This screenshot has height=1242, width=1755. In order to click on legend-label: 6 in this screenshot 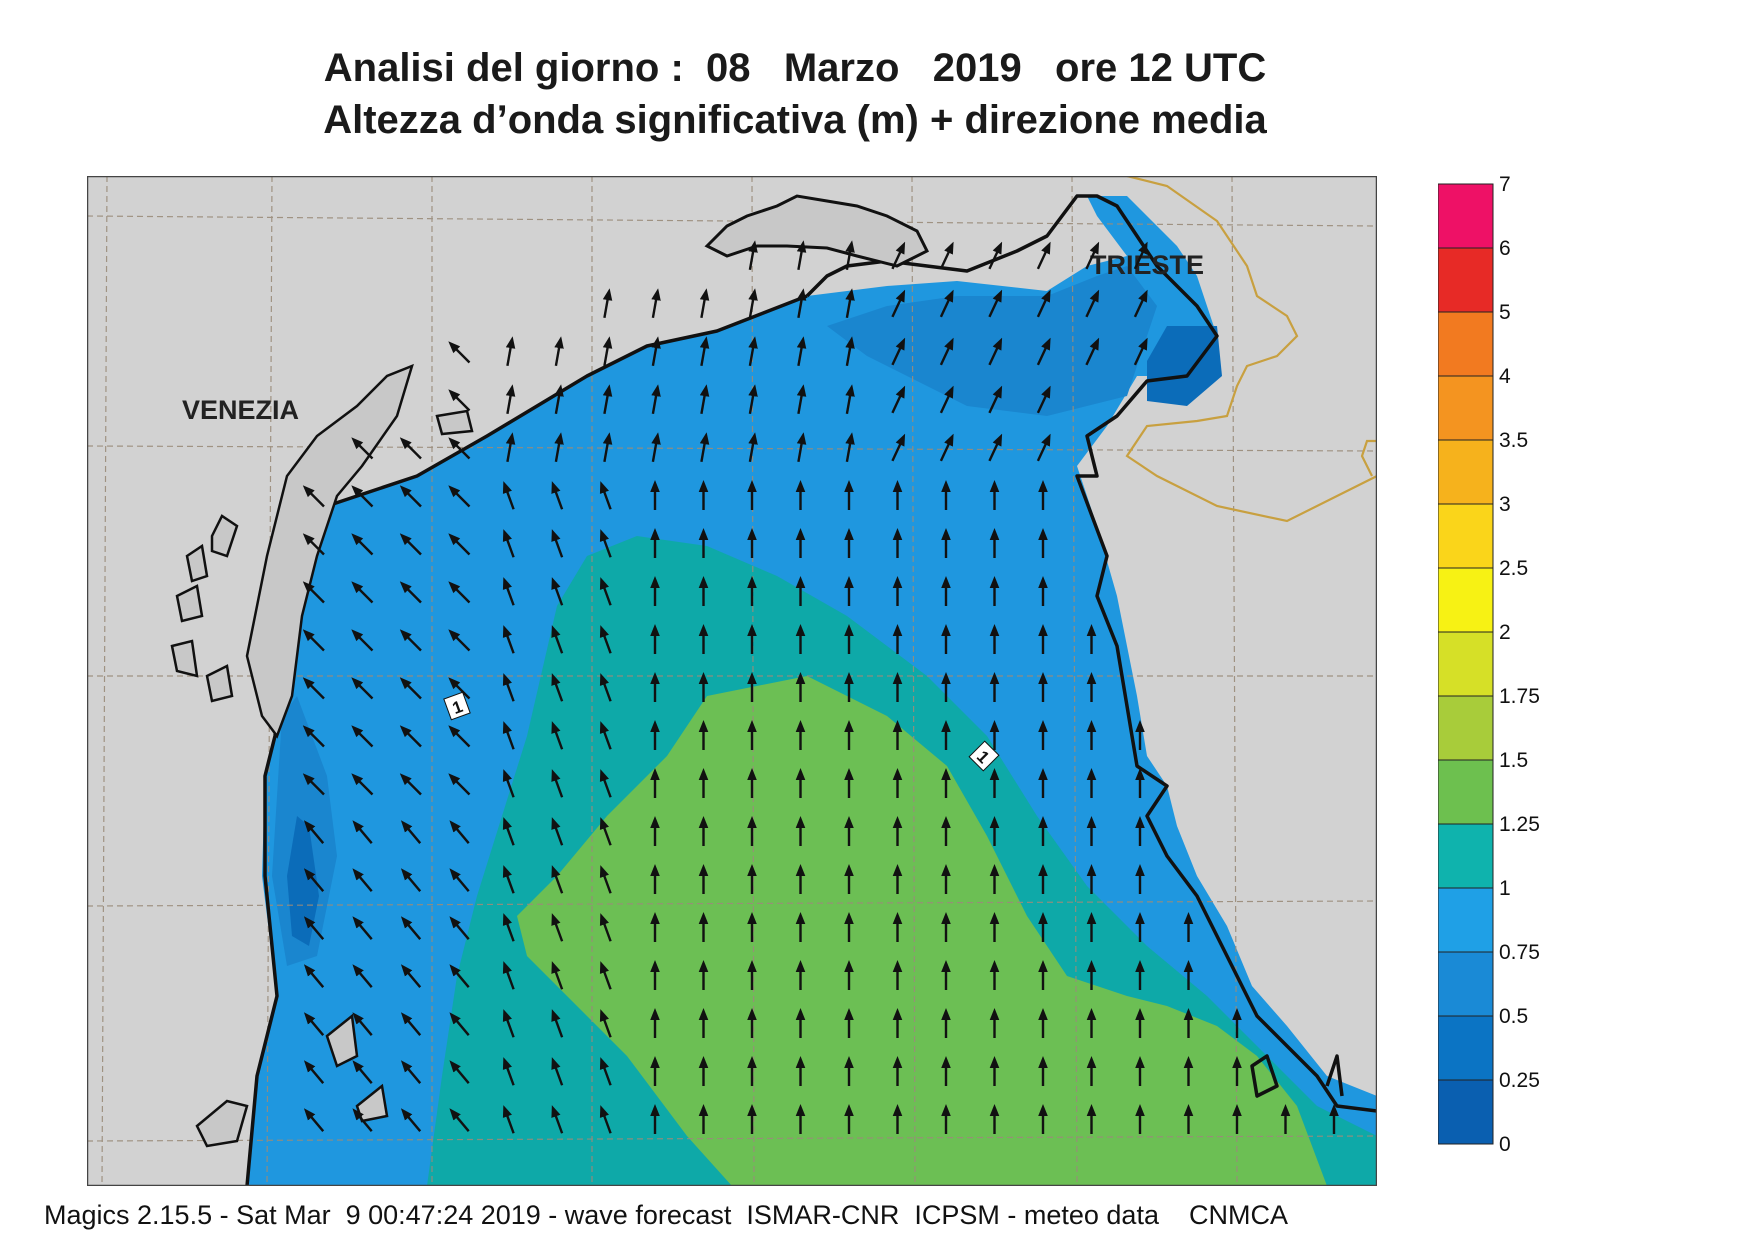, I will do `click(1505, 248)`.